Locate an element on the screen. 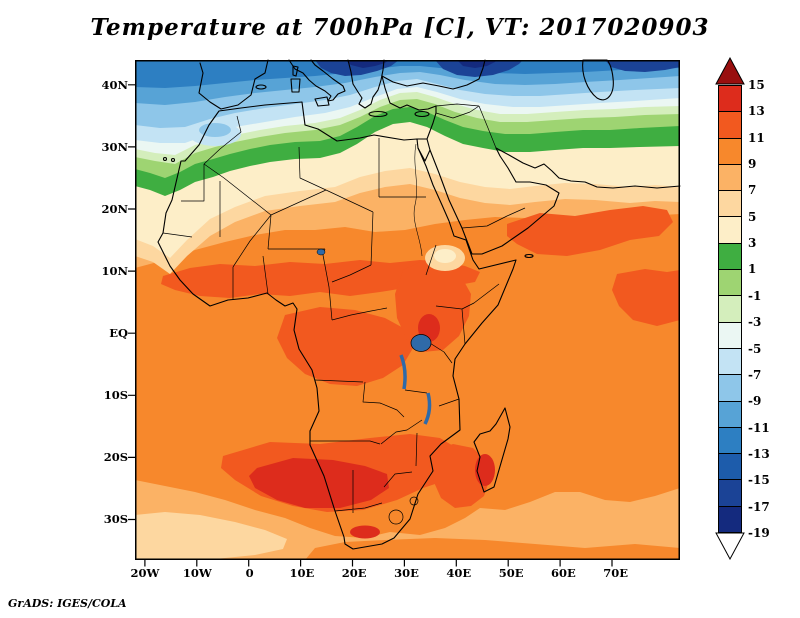 Image resolution: width=800 pixels, height=618 pixels. lon-tick-label: 10W is located at coordinates (197, 573).